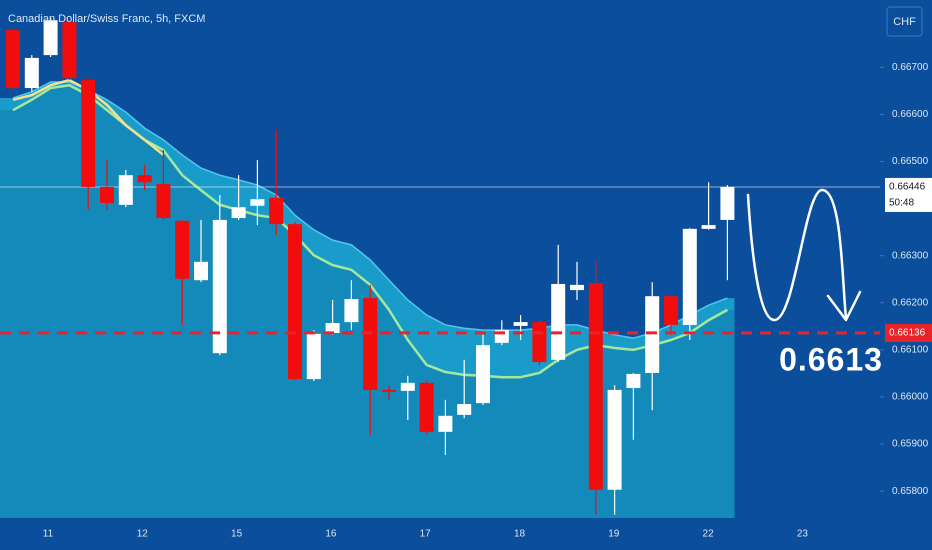  Describe the element at coordinates (614, 534) in the screenshot. I see `x-tick-label: 19` at that location.